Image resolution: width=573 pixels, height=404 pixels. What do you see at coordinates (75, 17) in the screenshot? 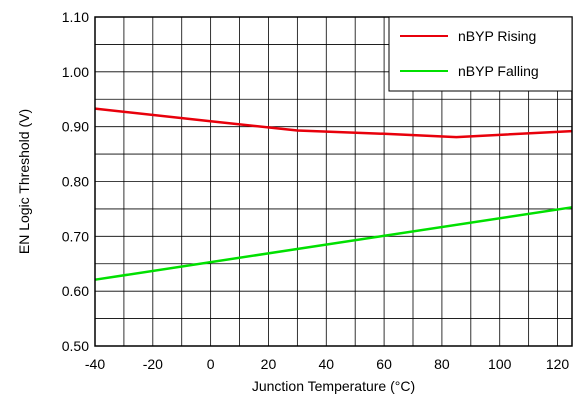
I see `y-tick-label: 1.10` at bounding box center [75, 17].